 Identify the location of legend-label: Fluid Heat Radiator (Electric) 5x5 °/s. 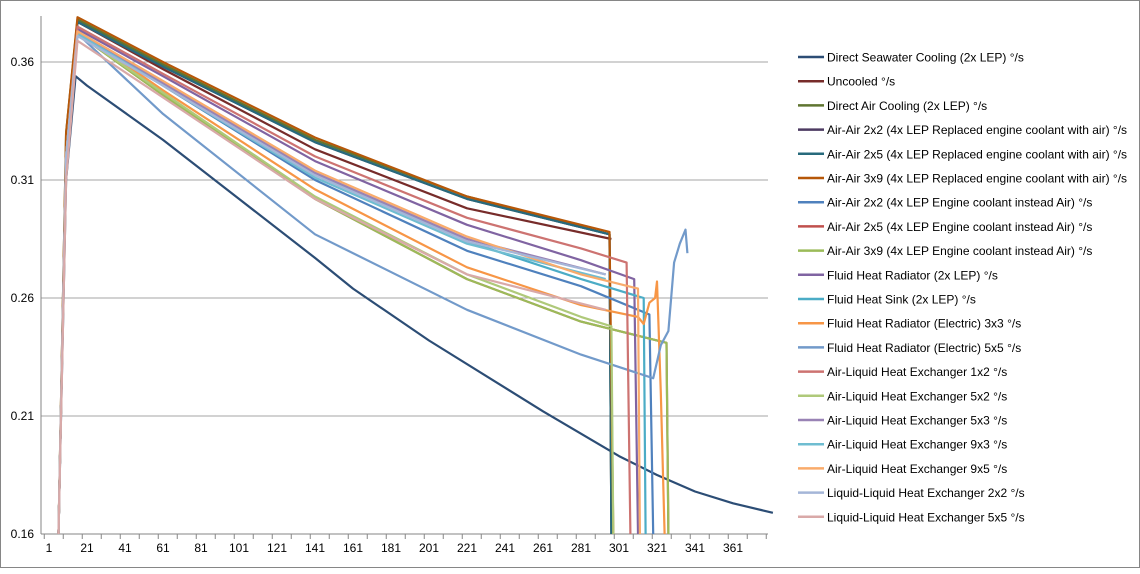
(924, 348).